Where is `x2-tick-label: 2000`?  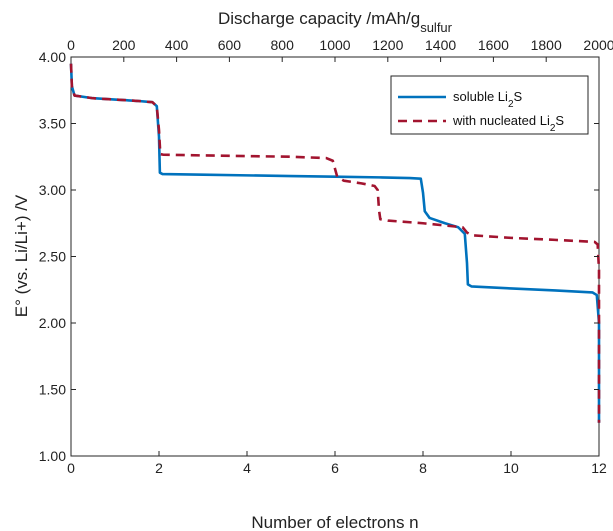
x2-tick-label: 2000 is located at coordinates (598, 45).